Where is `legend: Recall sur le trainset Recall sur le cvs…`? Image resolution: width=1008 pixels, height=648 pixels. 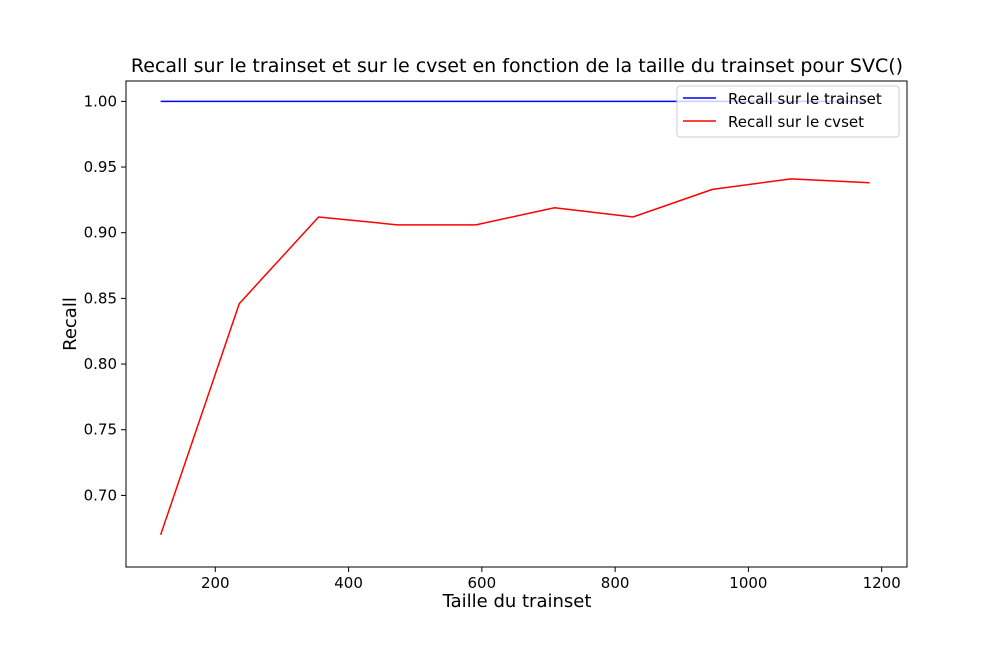 legend: Recall sur le trainset Recall sur le cvs… is located at coordinates (788, 111).